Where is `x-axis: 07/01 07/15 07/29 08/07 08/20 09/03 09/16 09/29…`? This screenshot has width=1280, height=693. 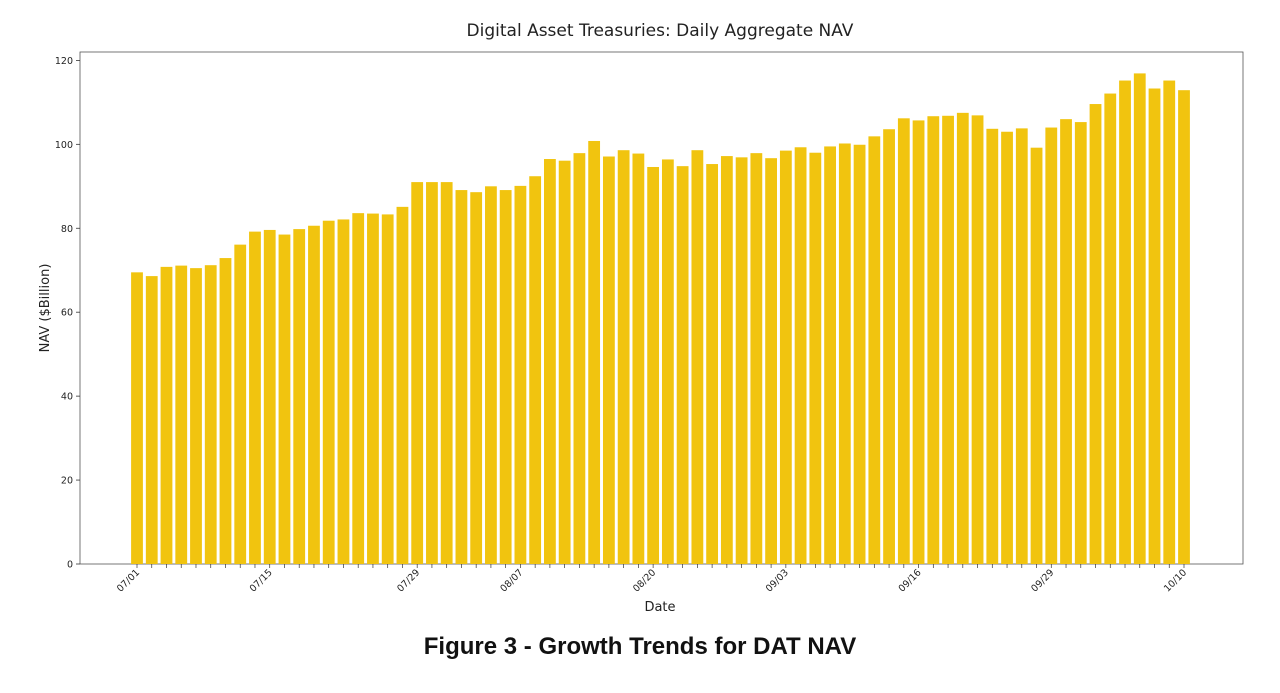 x-axis: 07/01 07/15 07/29 08/07 08/20 09/03 09/16 09/29… is located at coordinates (652, 579).